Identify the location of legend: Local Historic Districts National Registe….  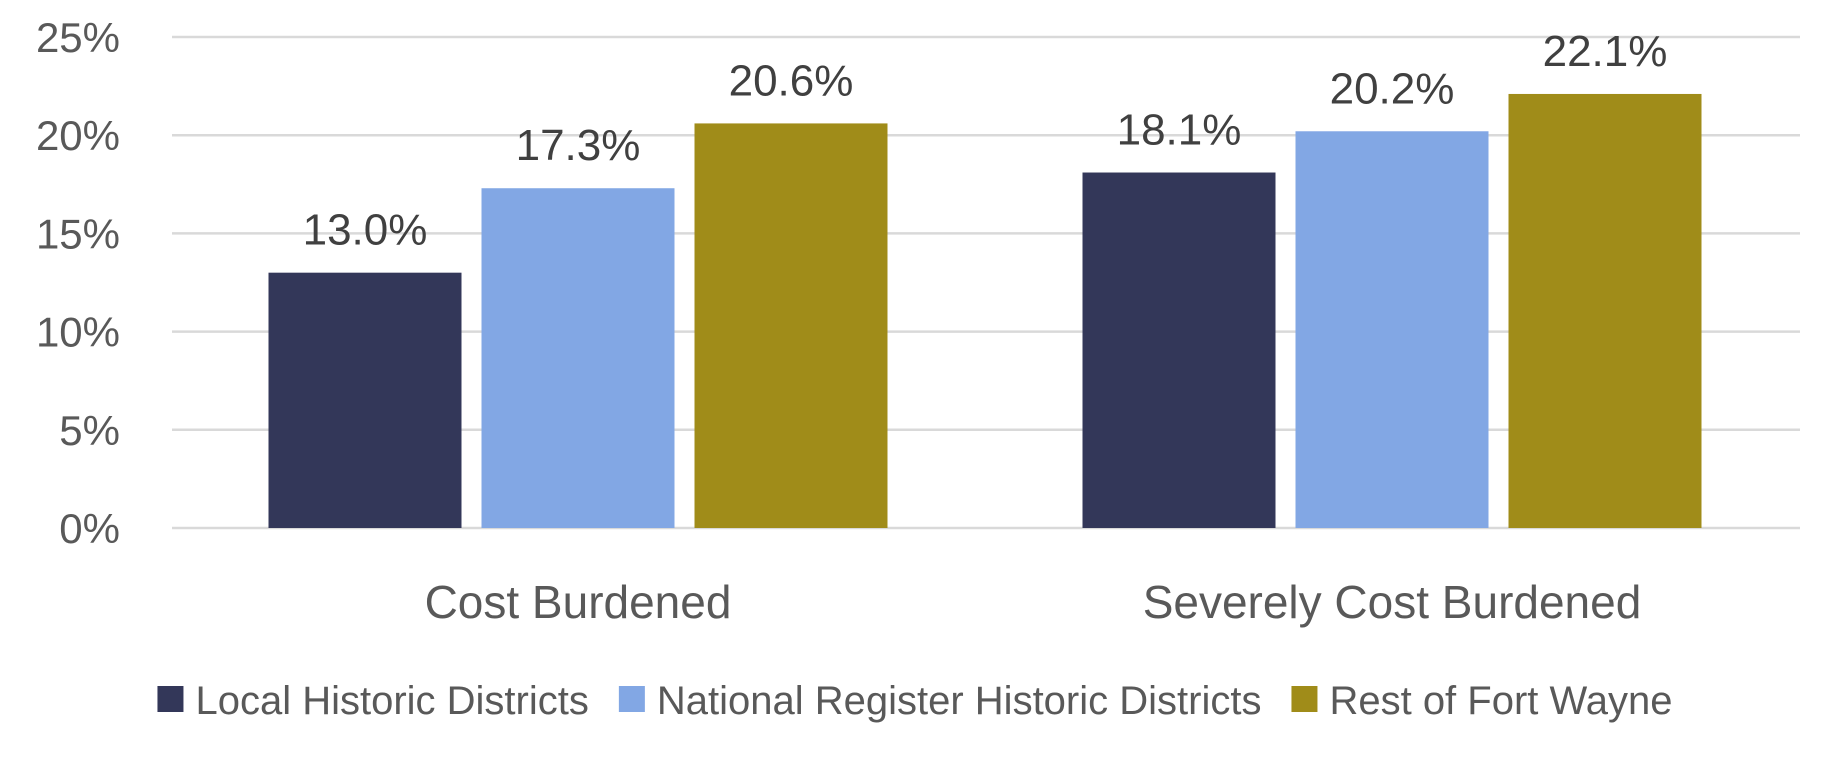
(915, 701).